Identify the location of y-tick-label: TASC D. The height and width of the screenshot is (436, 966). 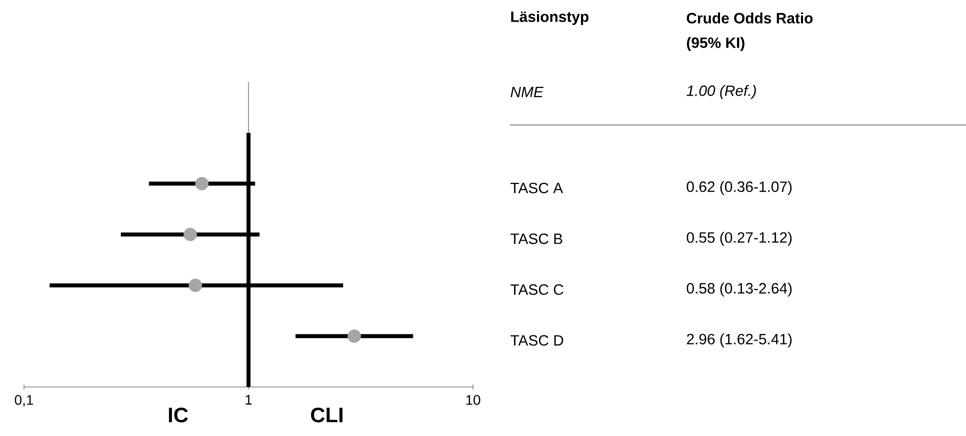
(537, 340).